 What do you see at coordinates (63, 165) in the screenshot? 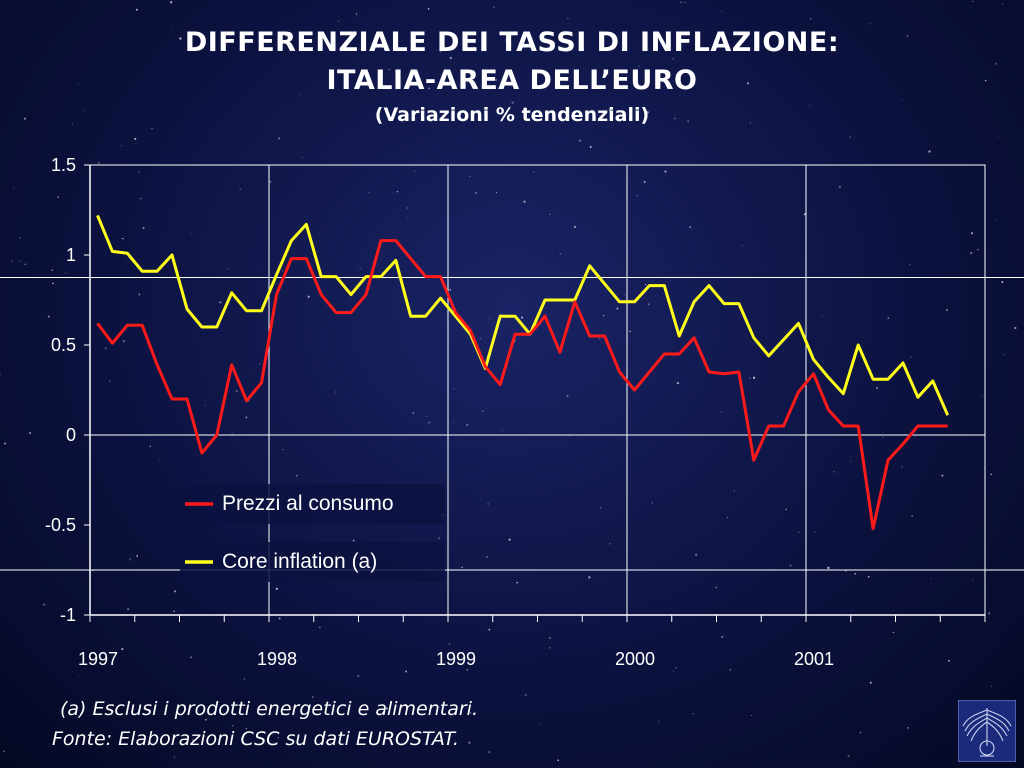
I see `y-tick-label: 1.5` at bounding box center [63, 165].